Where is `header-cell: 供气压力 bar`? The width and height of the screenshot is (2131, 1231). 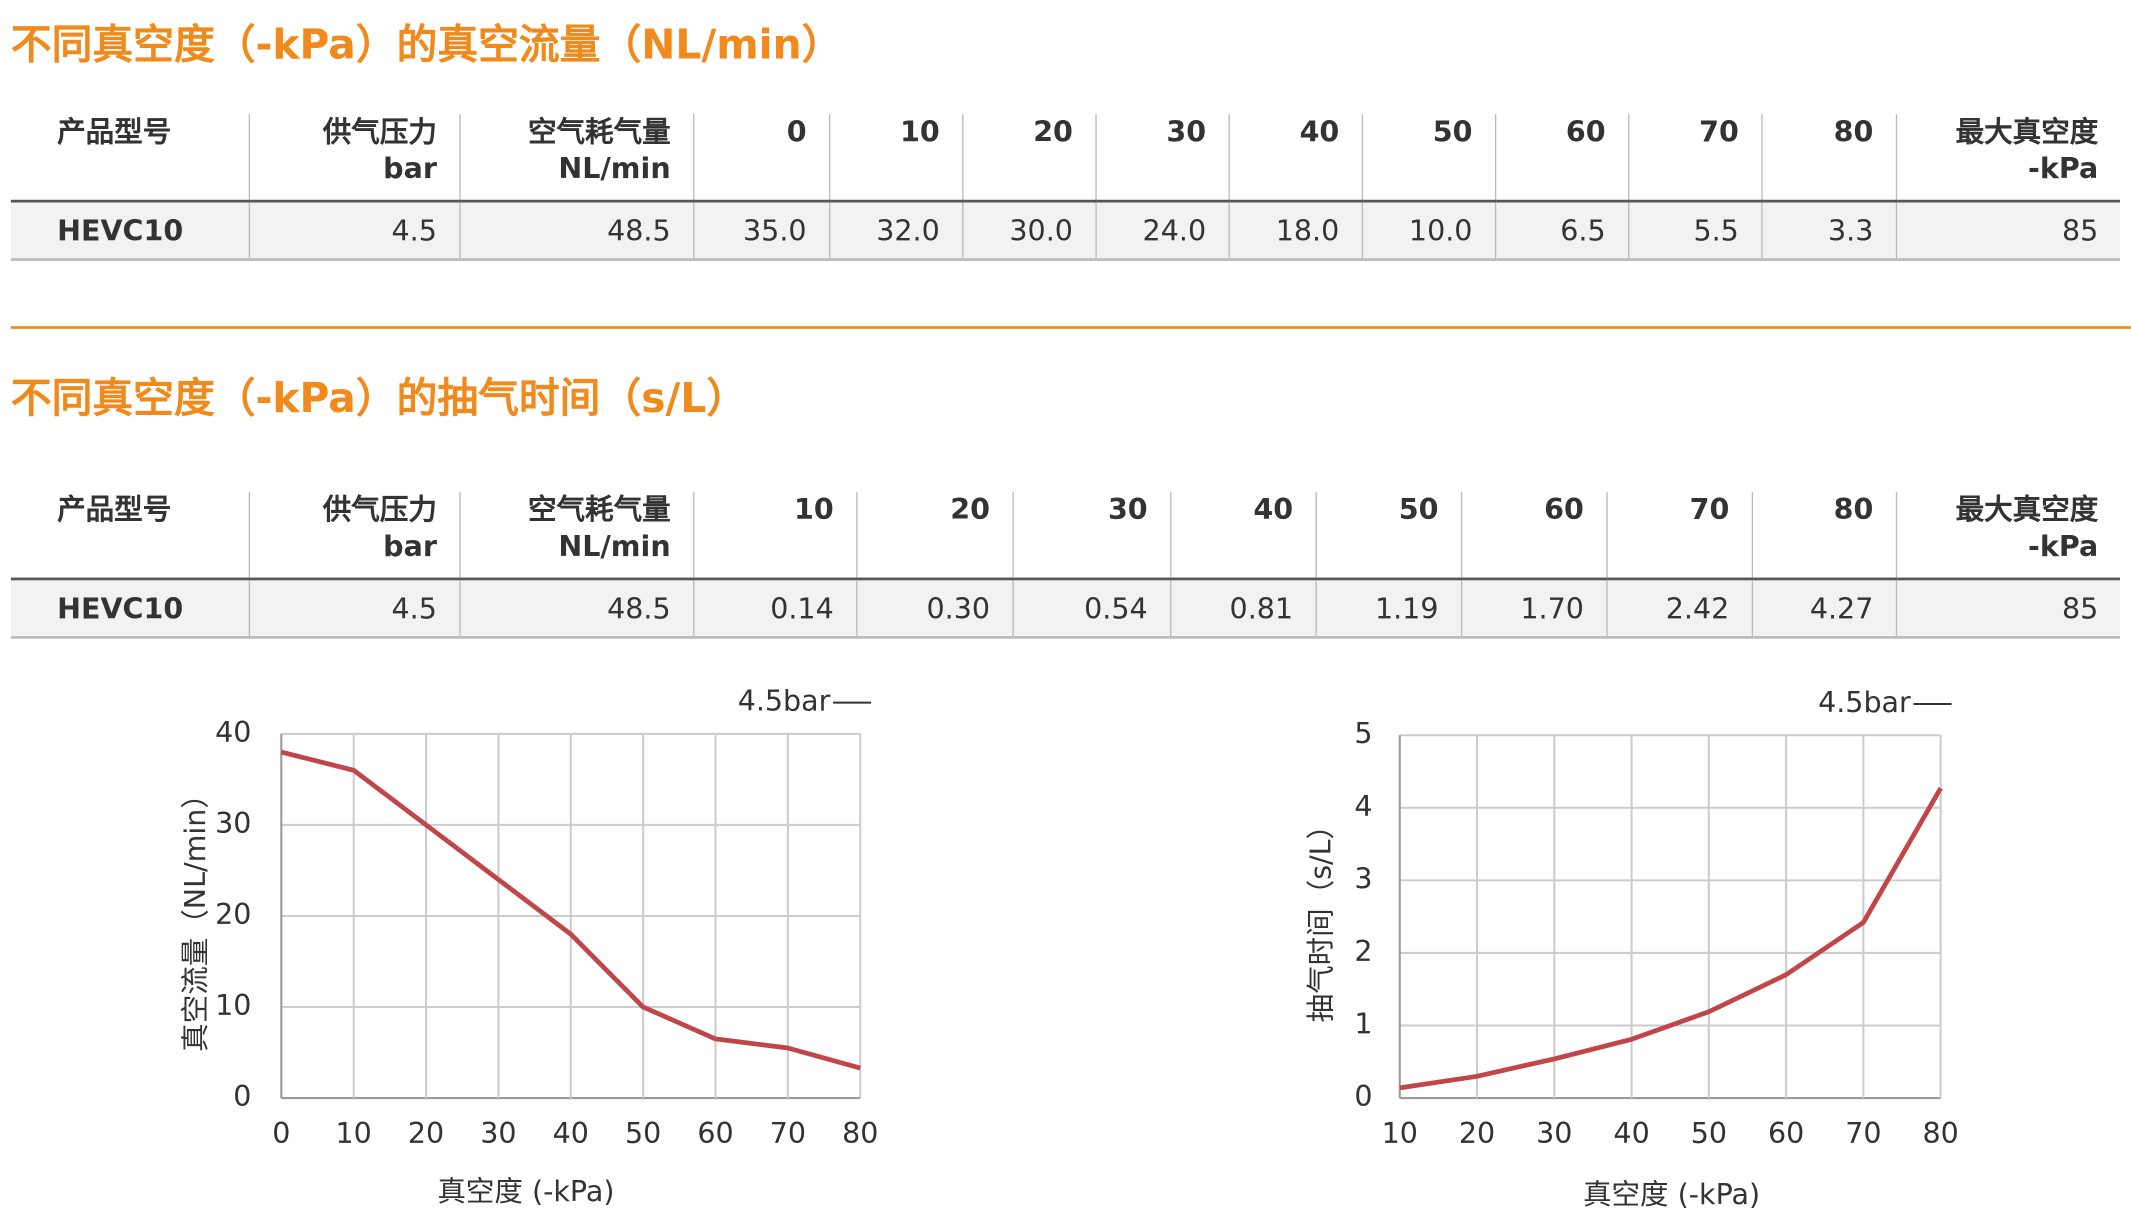 header-cell: 供气压力 bar is located at coordinates (354, 536).